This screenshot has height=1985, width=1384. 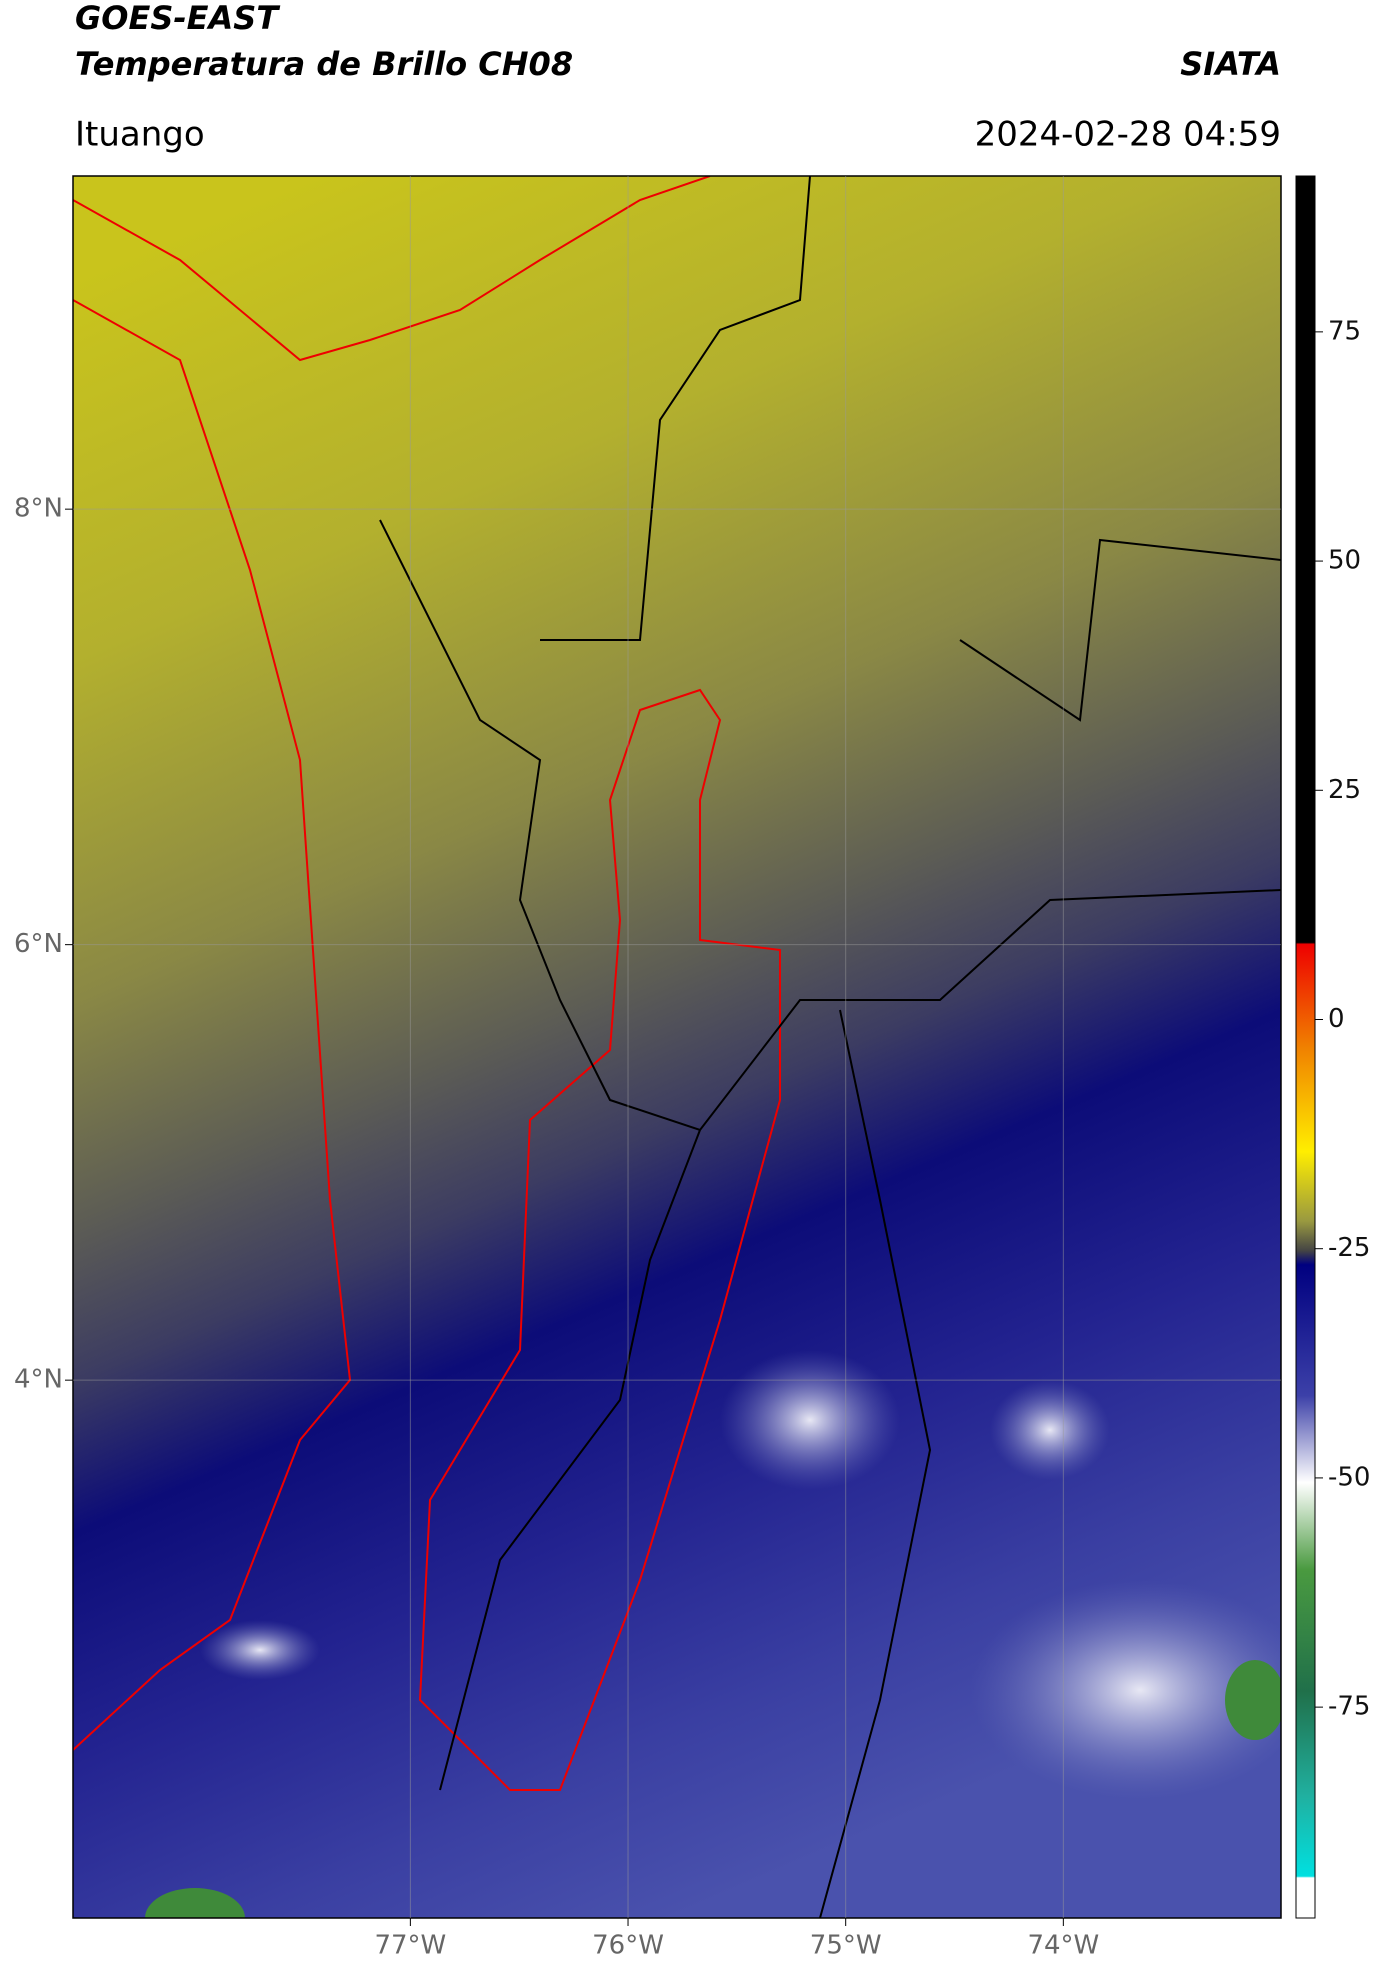 I want to click on location: Ituango, so click(x=140, y=135).